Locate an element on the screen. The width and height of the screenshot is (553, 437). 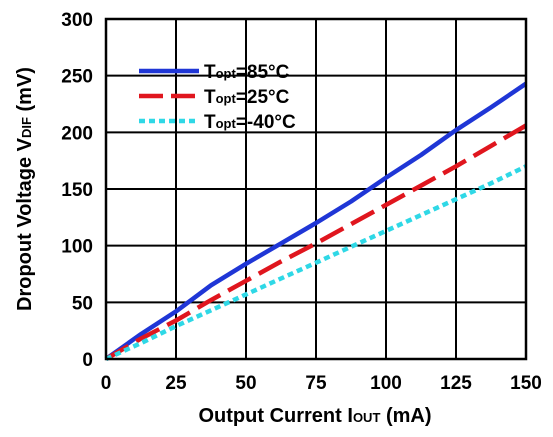
y-tick-labels: 0 50 100 150 200 250 300 is located at coordinates (77, 190).